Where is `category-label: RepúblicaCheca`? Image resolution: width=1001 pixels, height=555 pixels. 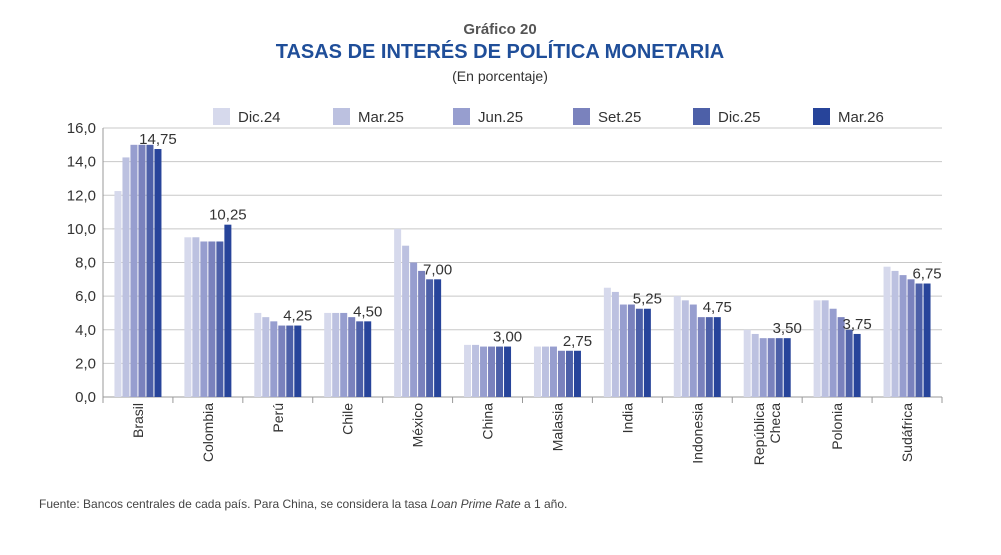
category-label: RepúblicaCheca is located at coordinates (767, 434).